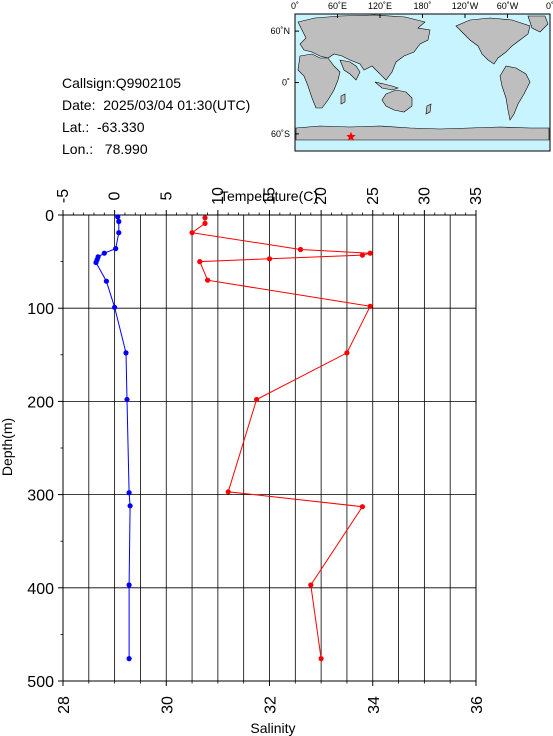  Describe the element at coordinates (40, 496) in the screenshot. I see `y-axis-tick-label: 300` at that location.